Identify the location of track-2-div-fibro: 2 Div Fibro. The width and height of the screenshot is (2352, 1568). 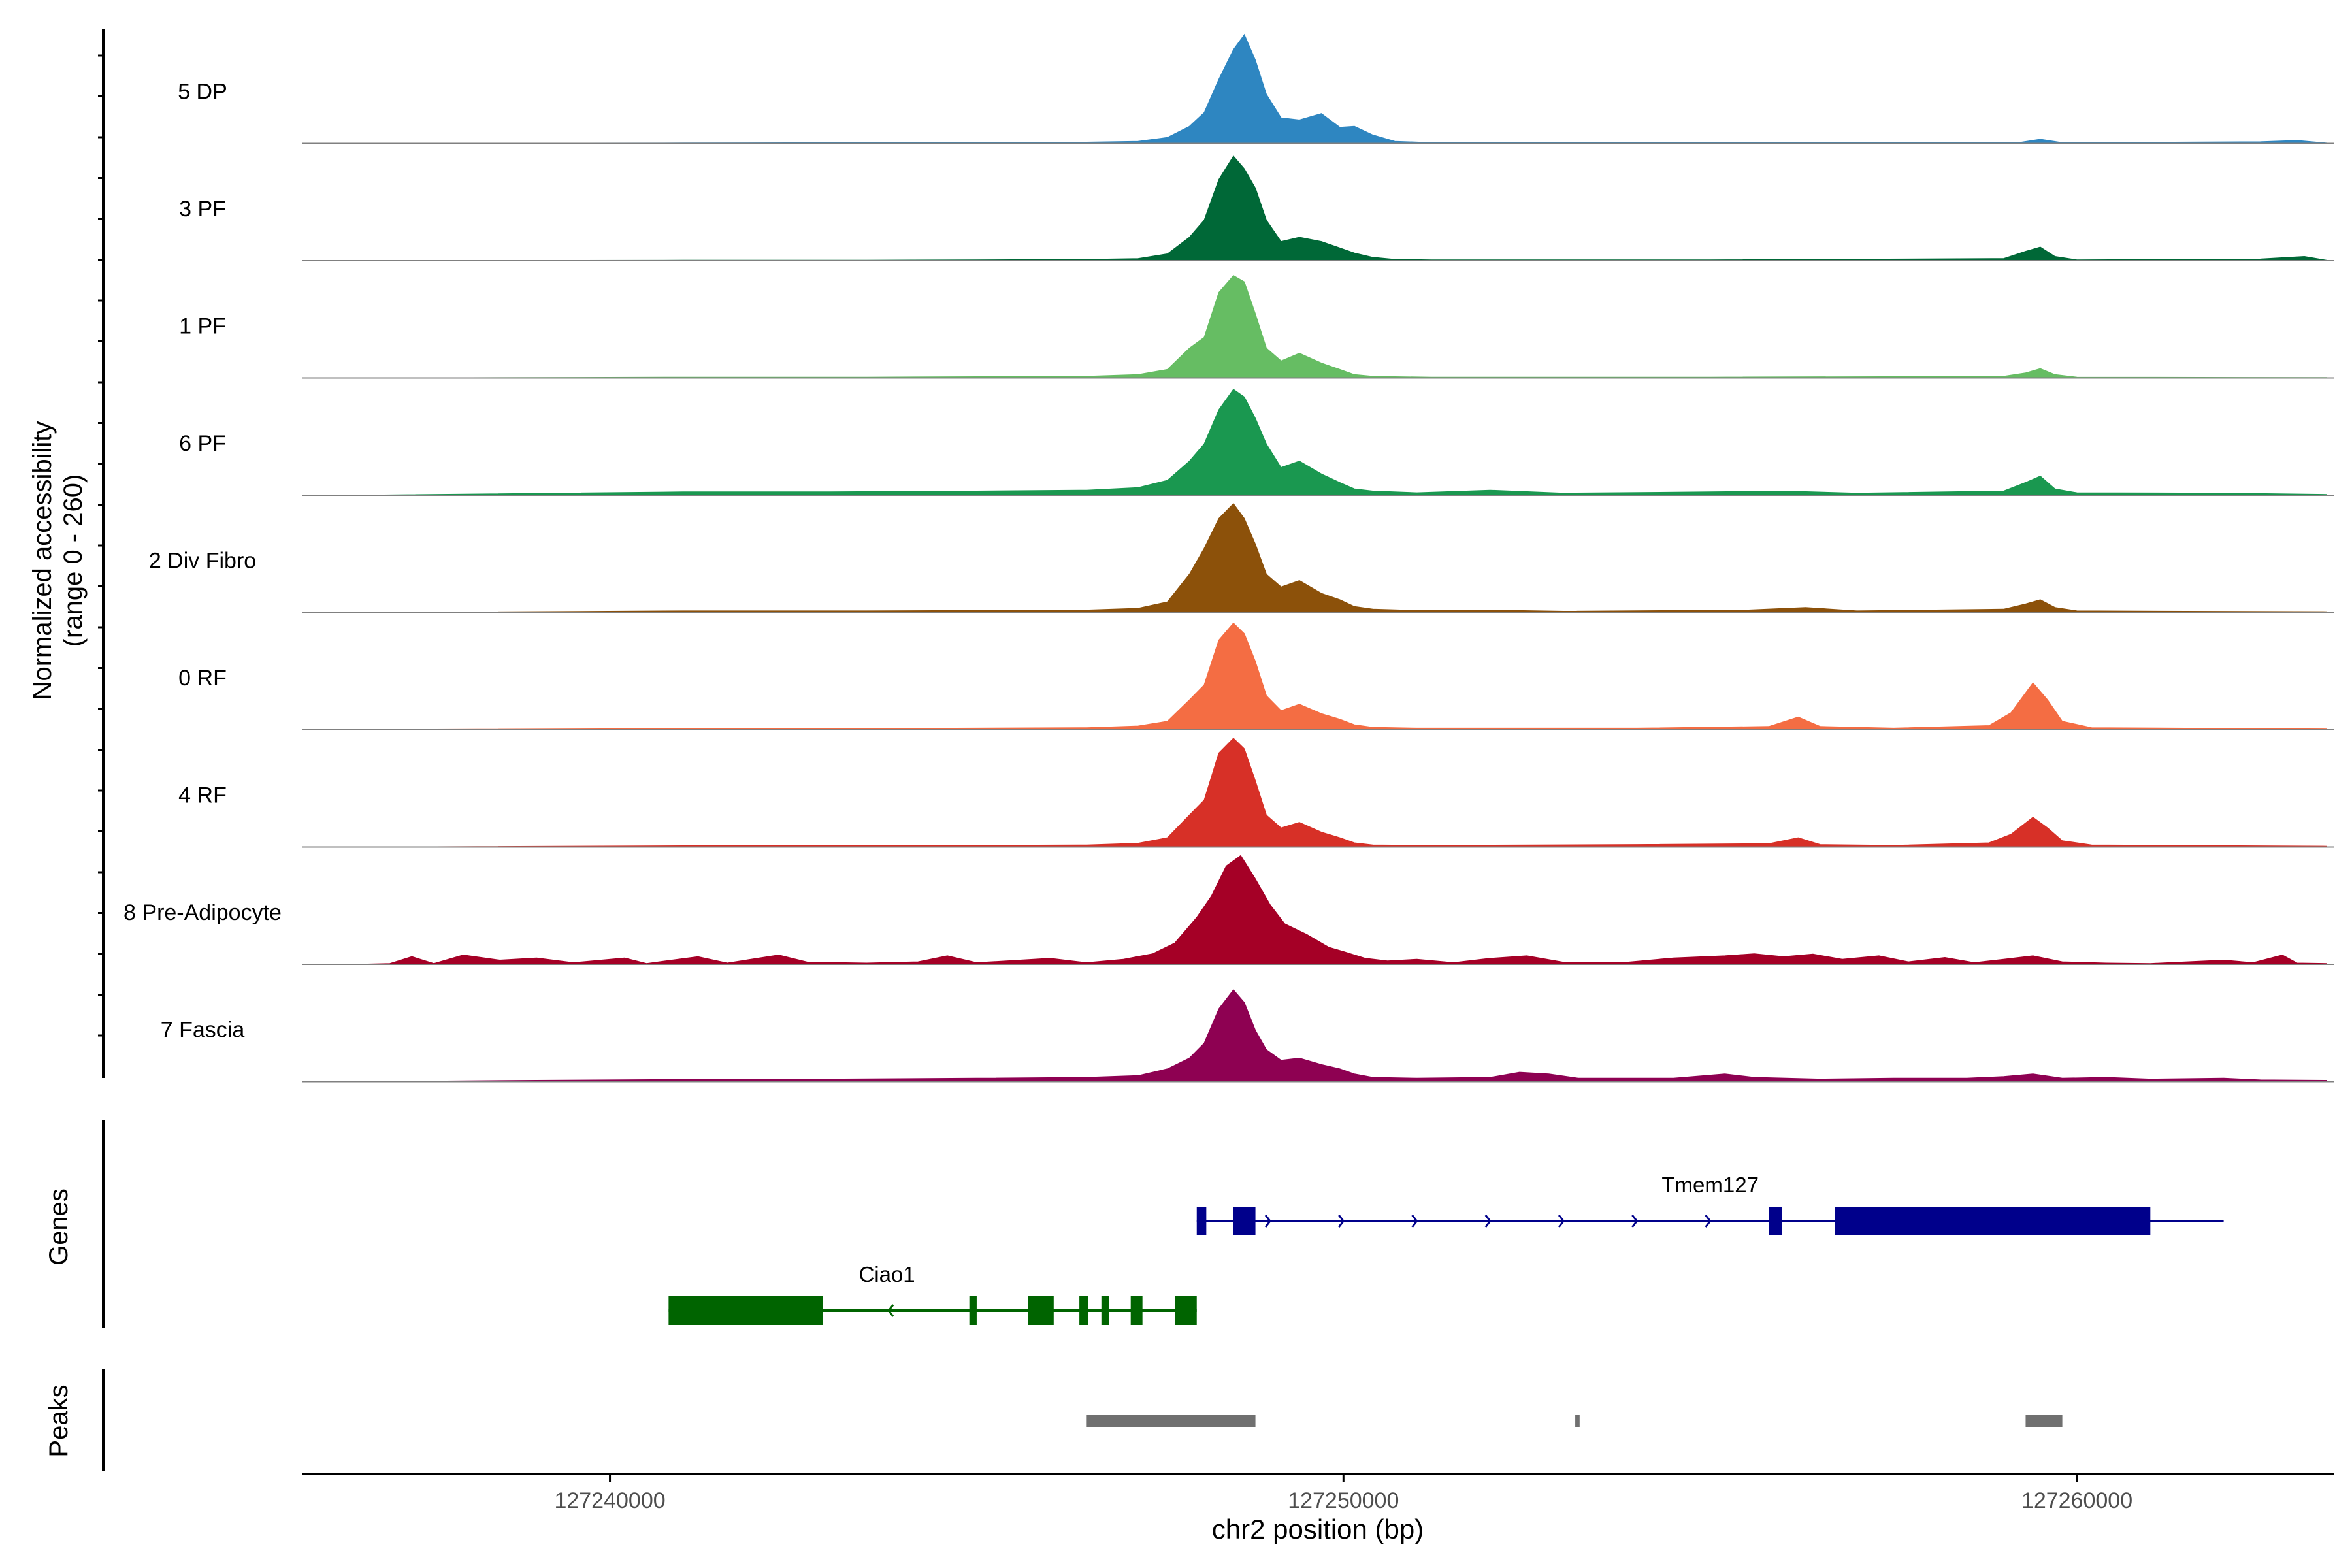
(1241, 558).